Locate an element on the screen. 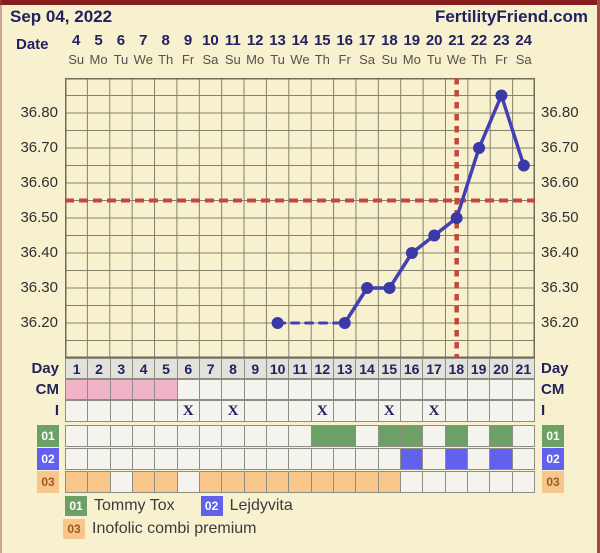 The width and height of the screenshot is (600, 553). calendar-dates-row: 4 5 6 7 8 9 10 11 12 13 14 15 16 17 18 19 20 21 22 23 24 is located at coordinates (300, 41).